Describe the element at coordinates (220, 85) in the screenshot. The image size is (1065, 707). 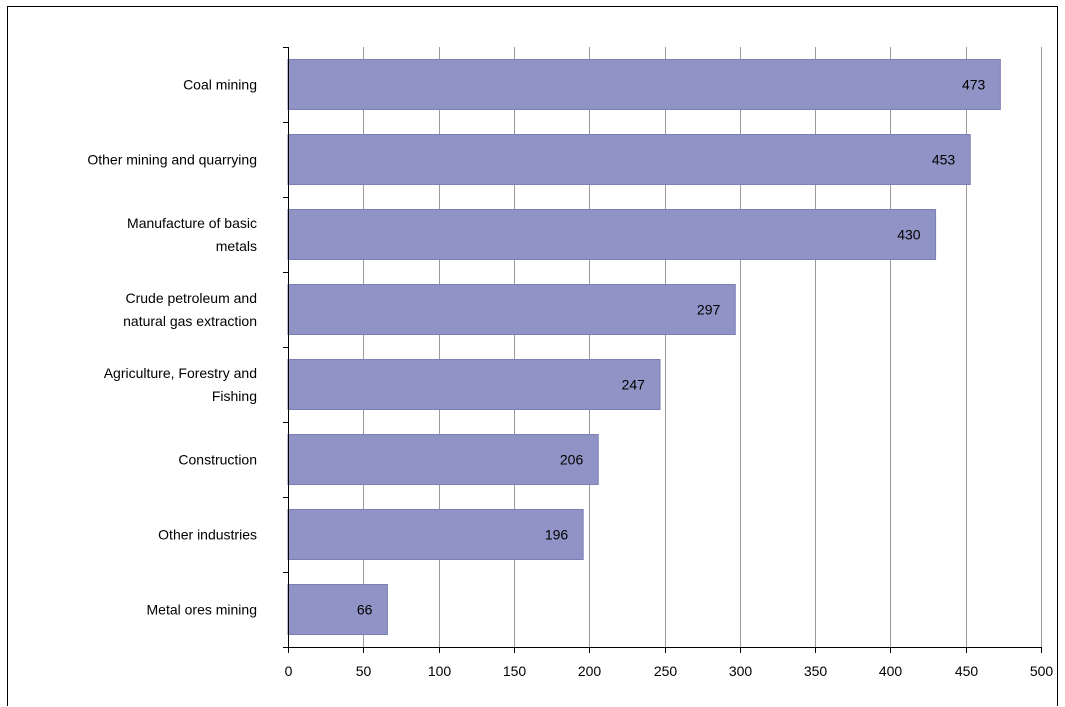
I see `category-label-0: Coal mining` at that location.